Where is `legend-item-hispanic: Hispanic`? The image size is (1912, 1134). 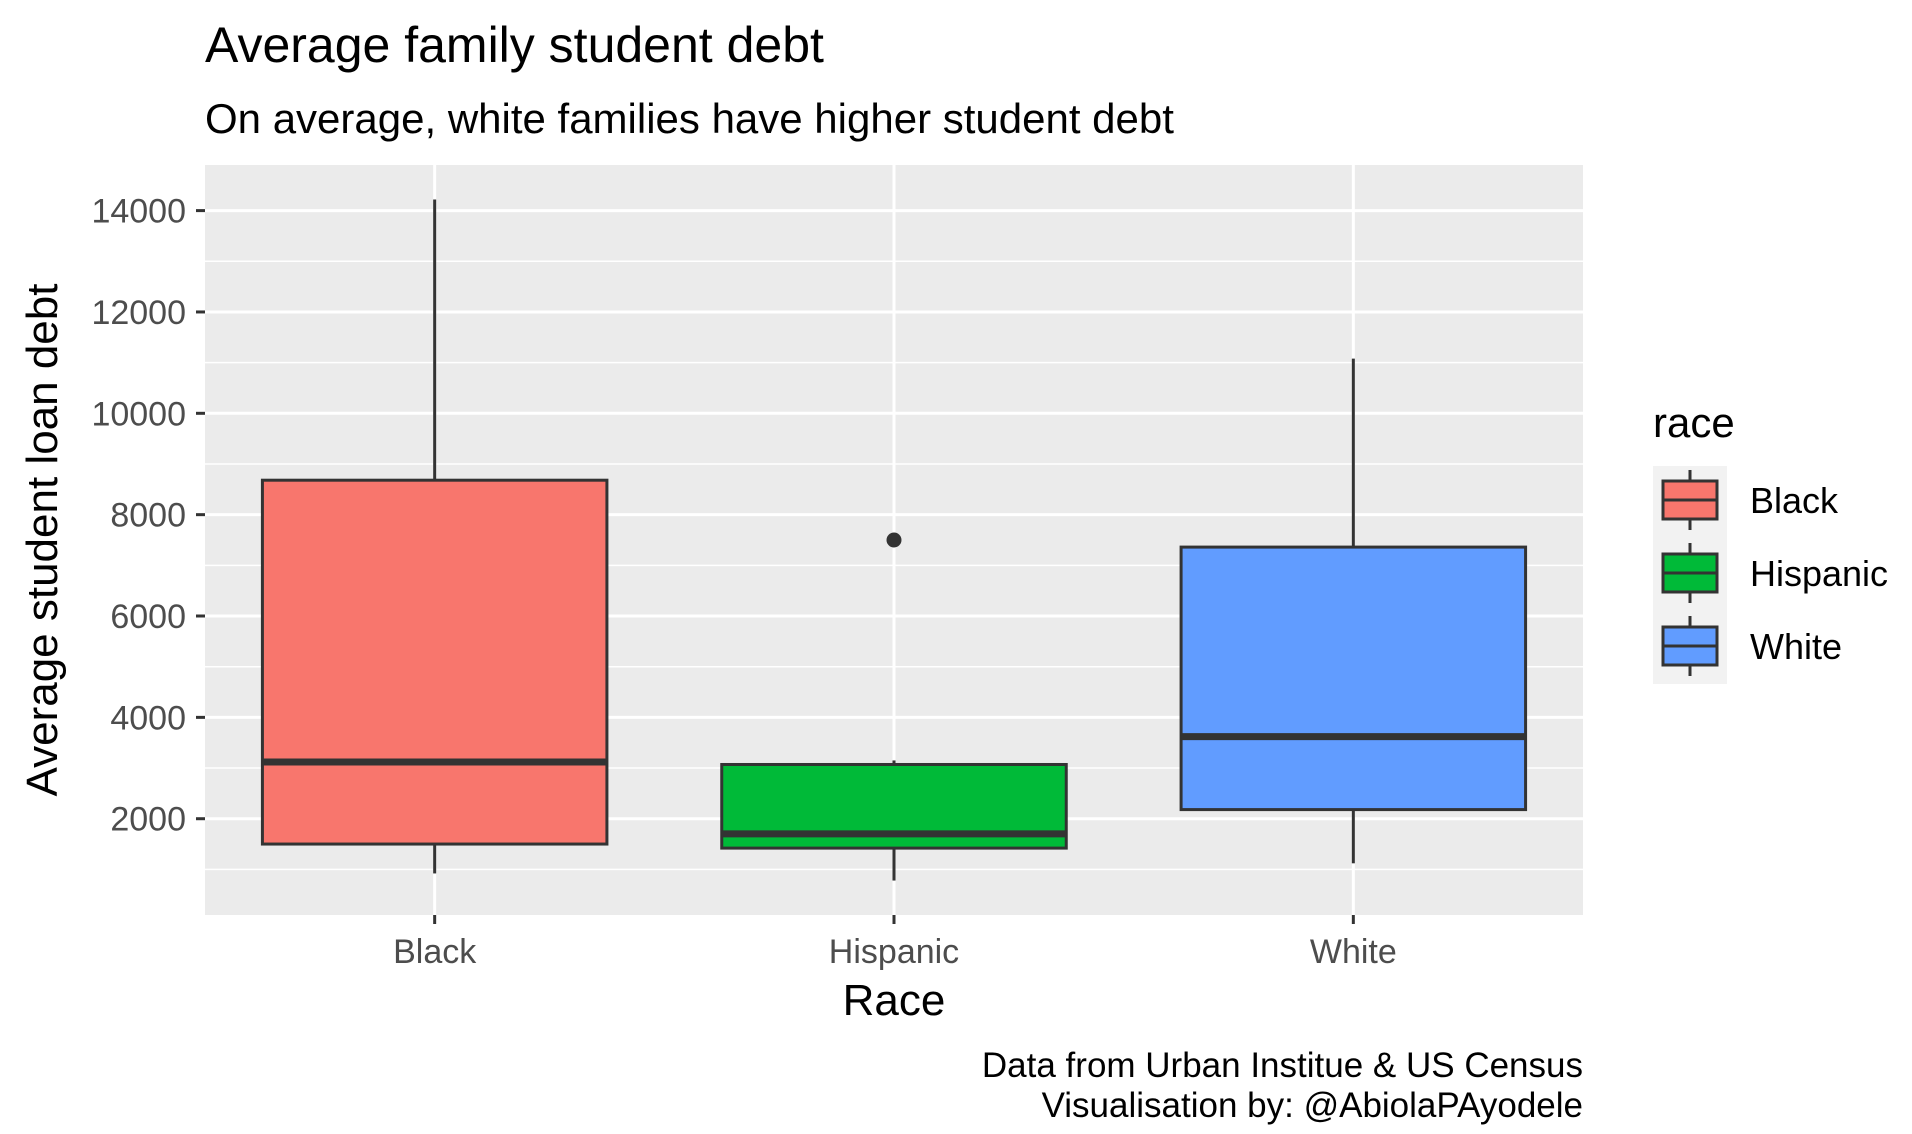 legend-item-hispanic: Hispanic is located at coordinates (1774, 573).